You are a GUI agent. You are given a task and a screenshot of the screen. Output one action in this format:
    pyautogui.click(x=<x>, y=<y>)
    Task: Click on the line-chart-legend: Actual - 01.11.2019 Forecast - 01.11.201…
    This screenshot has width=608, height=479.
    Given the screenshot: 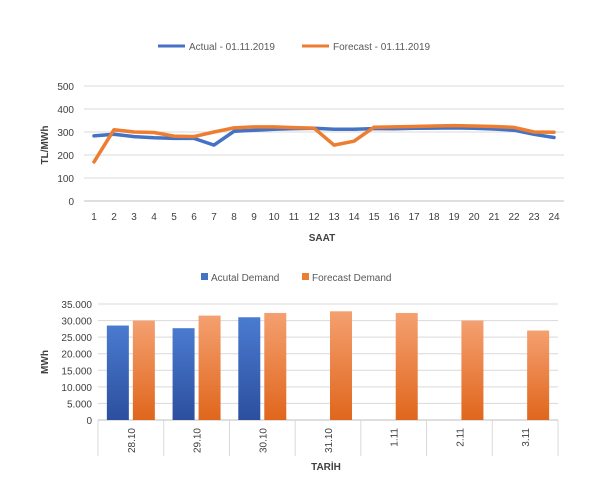 What is the action you would take?
    pyautogui.click(x=294, y=47)
    